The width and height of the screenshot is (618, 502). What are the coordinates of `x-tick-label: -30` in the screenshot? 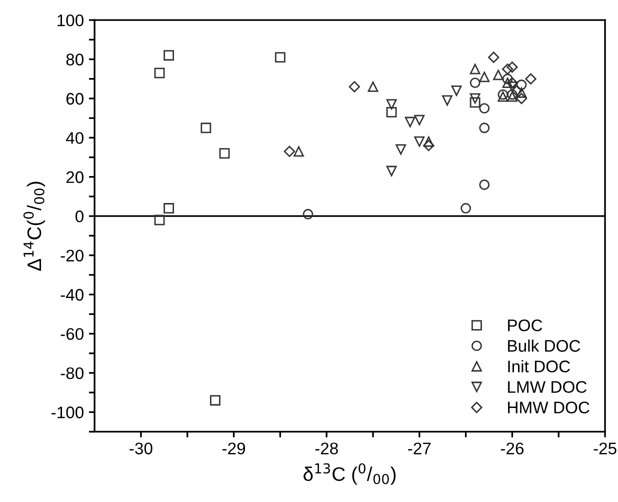 It's located at (141, 448).